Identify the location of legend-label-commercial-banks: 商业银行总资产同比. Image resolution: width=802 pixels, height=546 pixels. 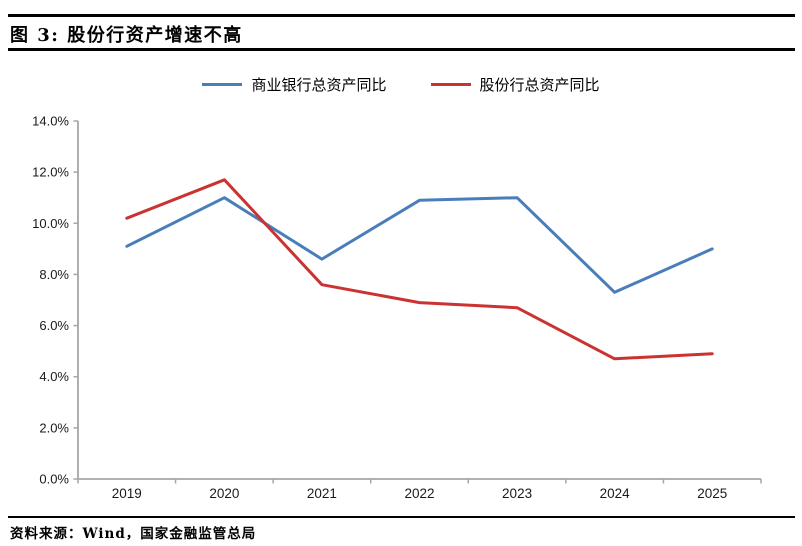
(319, 85).